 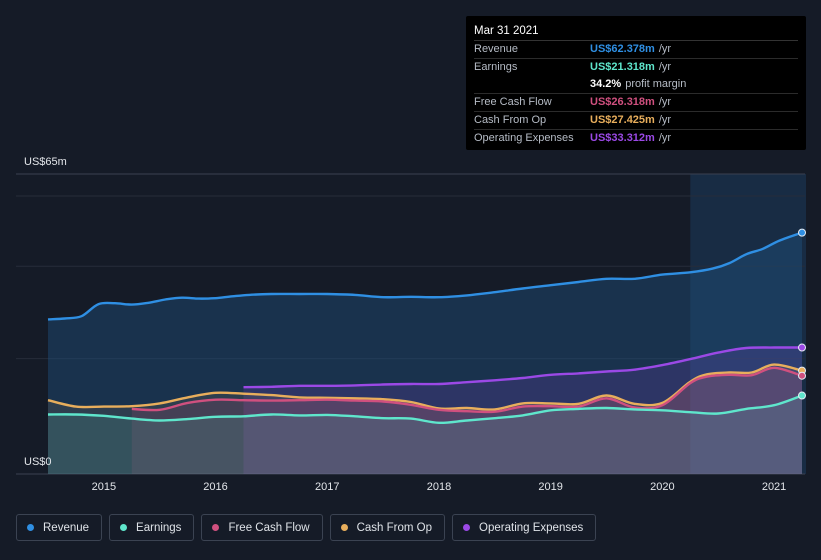 I want to click on legend-label: Free Cash Flow, so click(x=269, y=527).